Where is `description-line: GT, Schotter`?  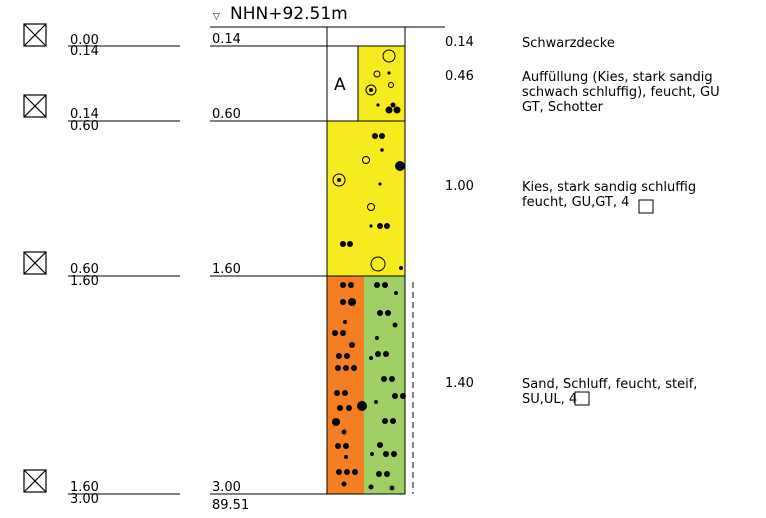
description-line: GT, Schotter is located at coordinates (562, 107).